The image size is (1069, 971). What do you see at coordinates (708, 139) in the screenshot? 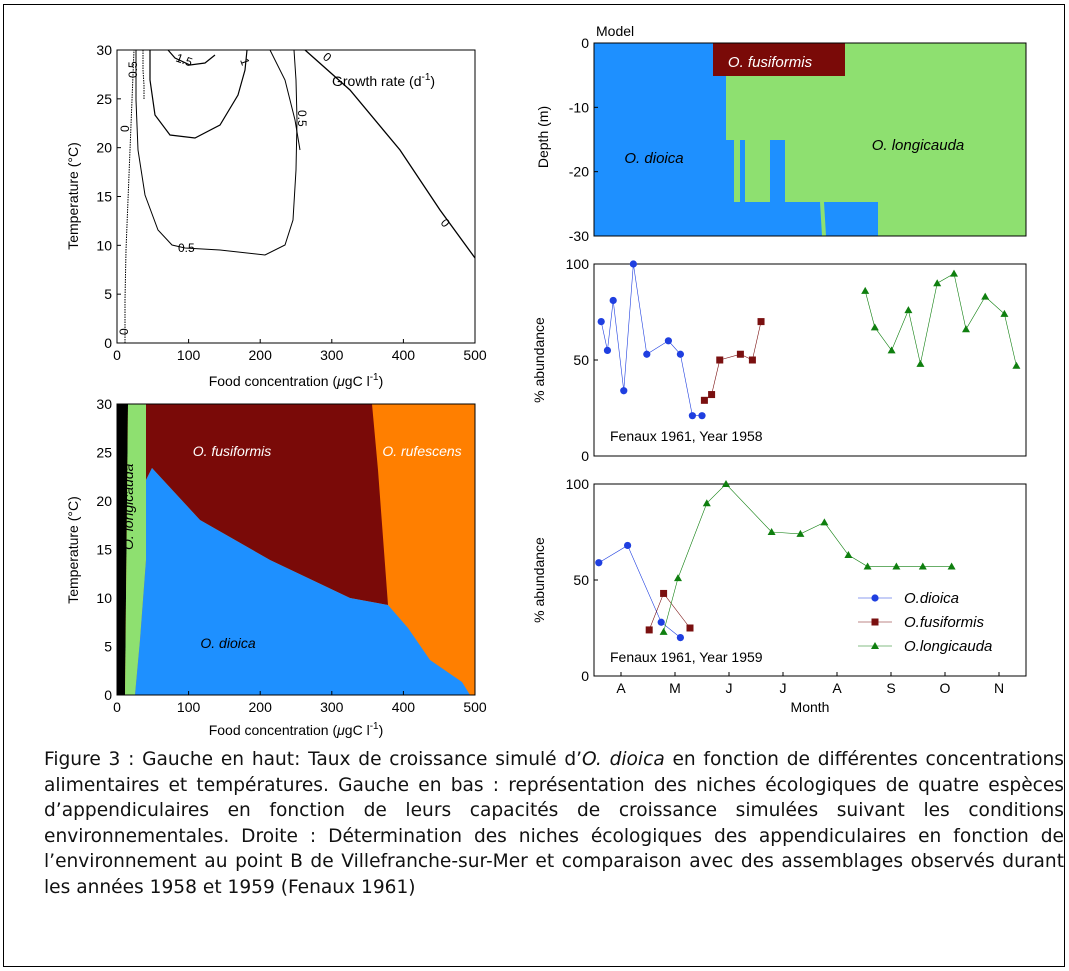
I see `model-region-dioica` at bounding box center [708, 139].